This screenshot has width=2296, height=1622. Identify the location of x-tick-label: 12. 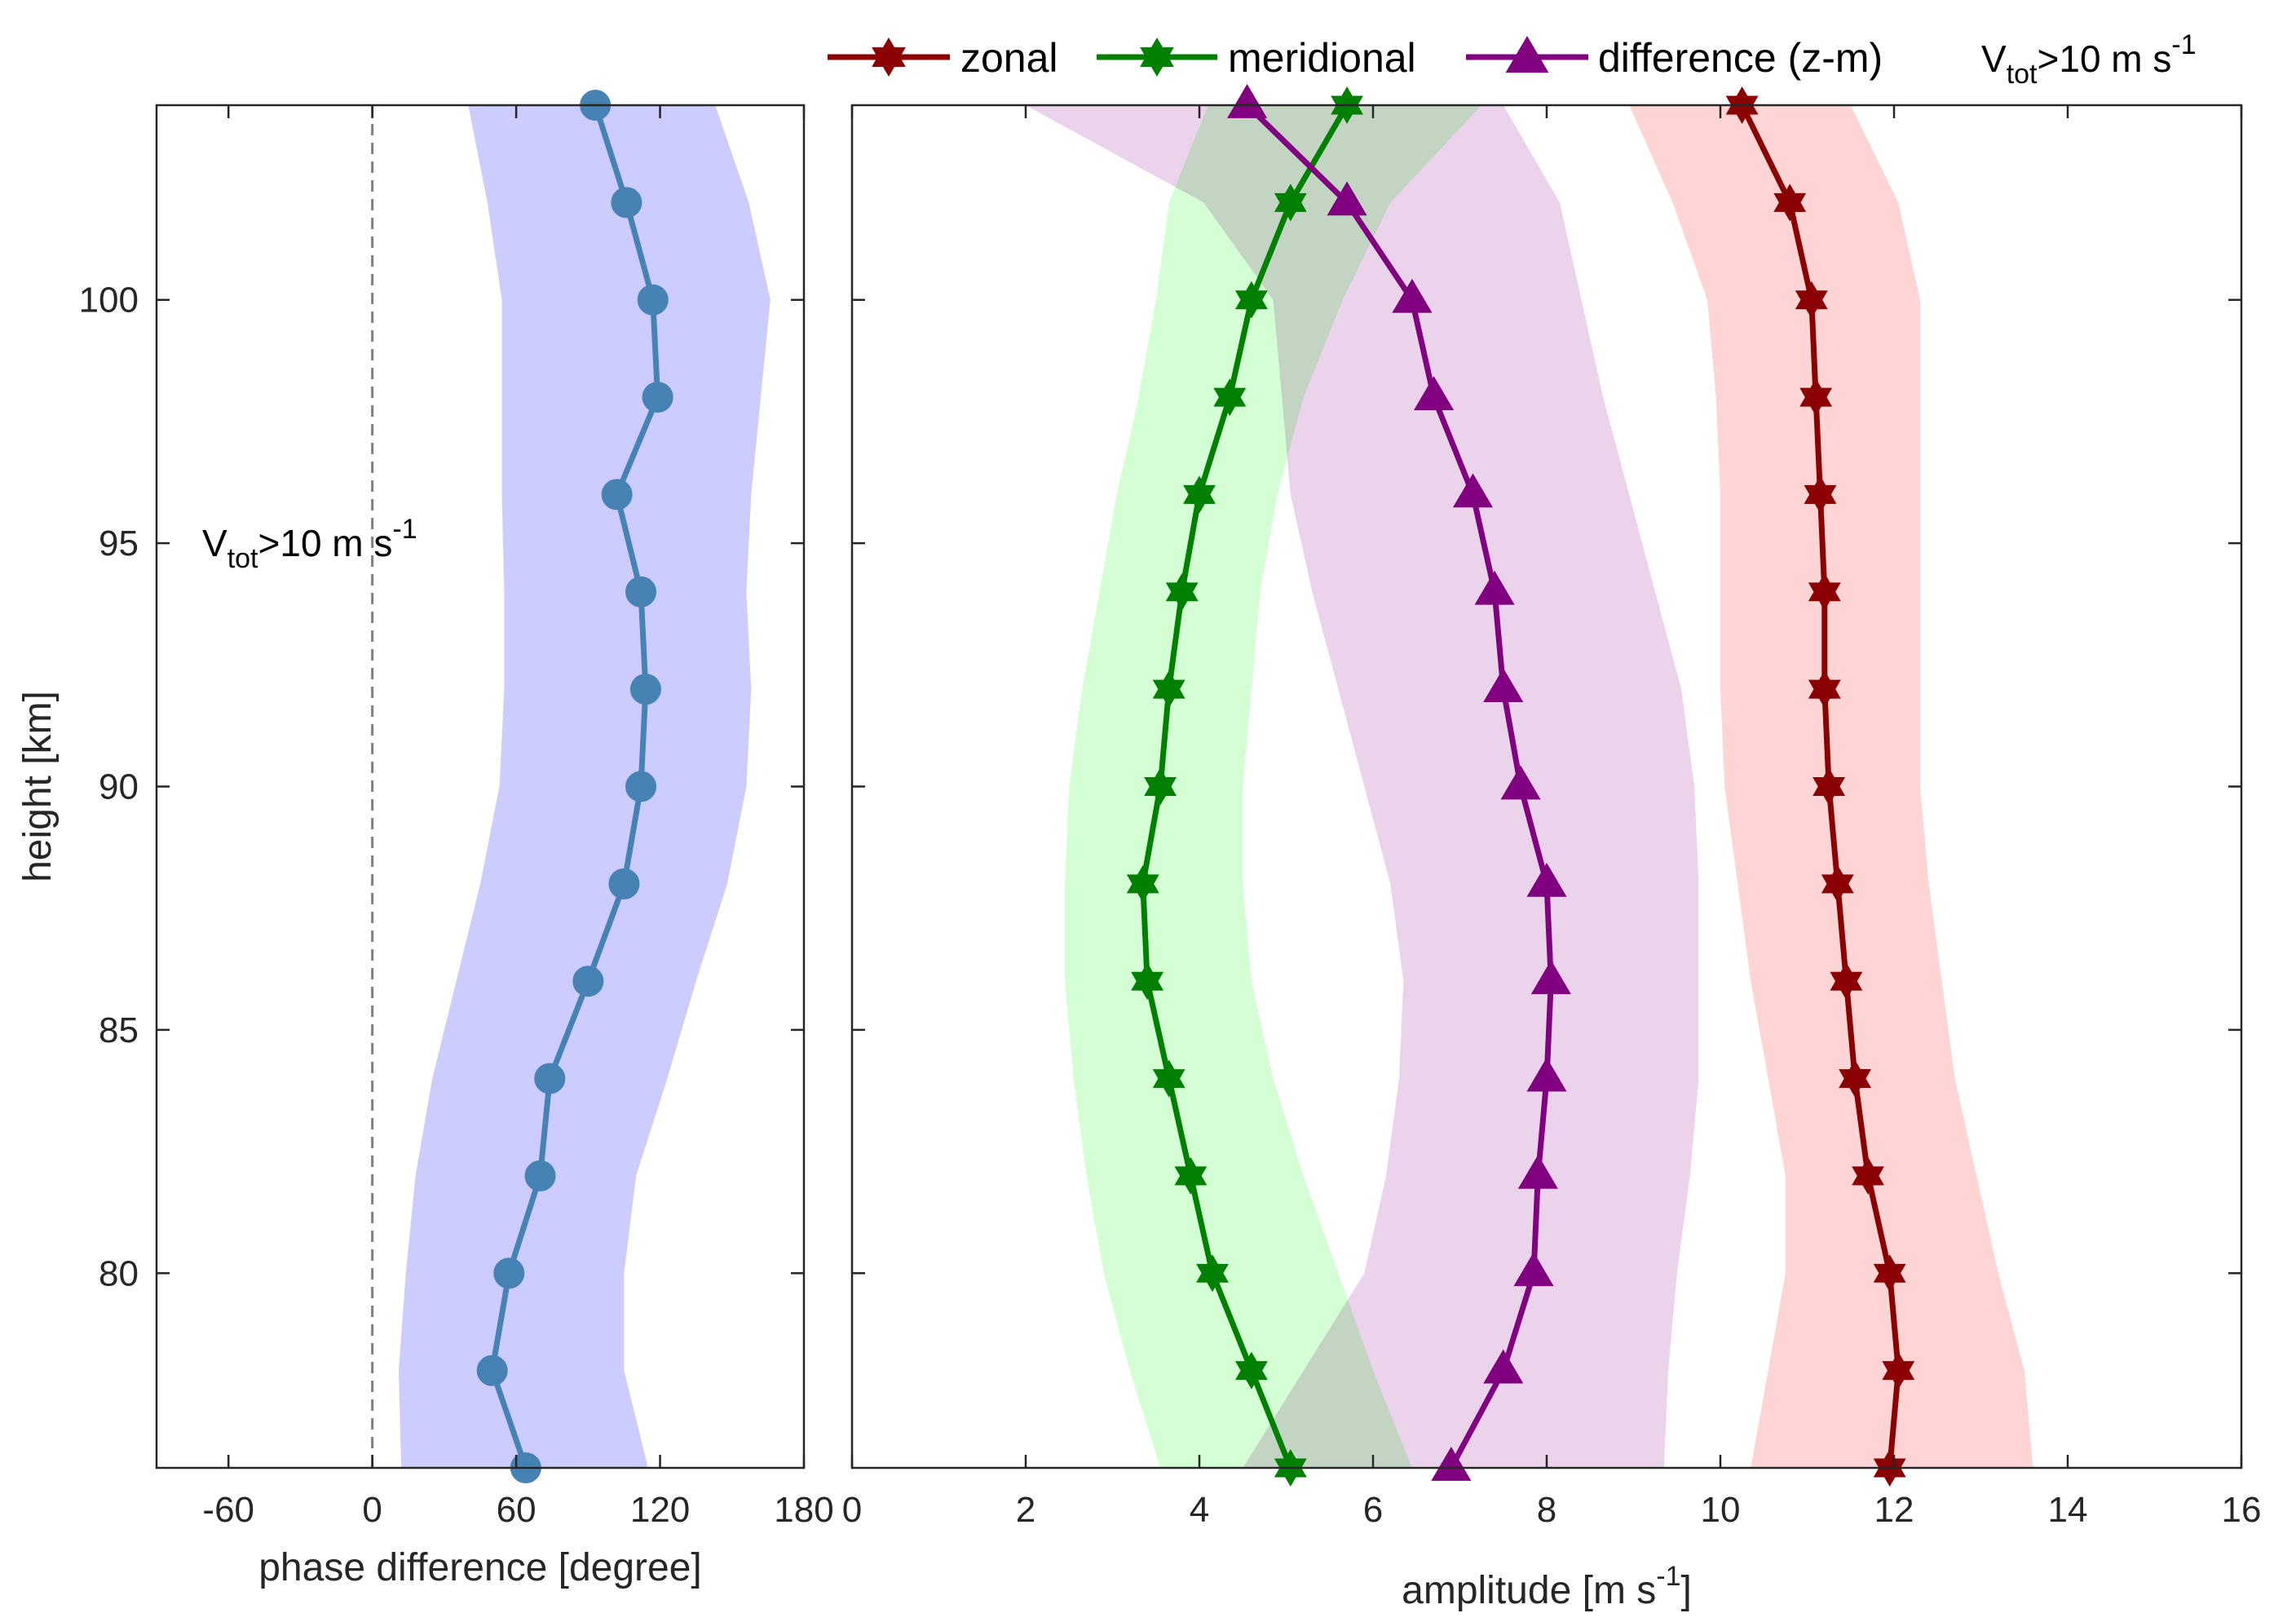
(1894, 1510).